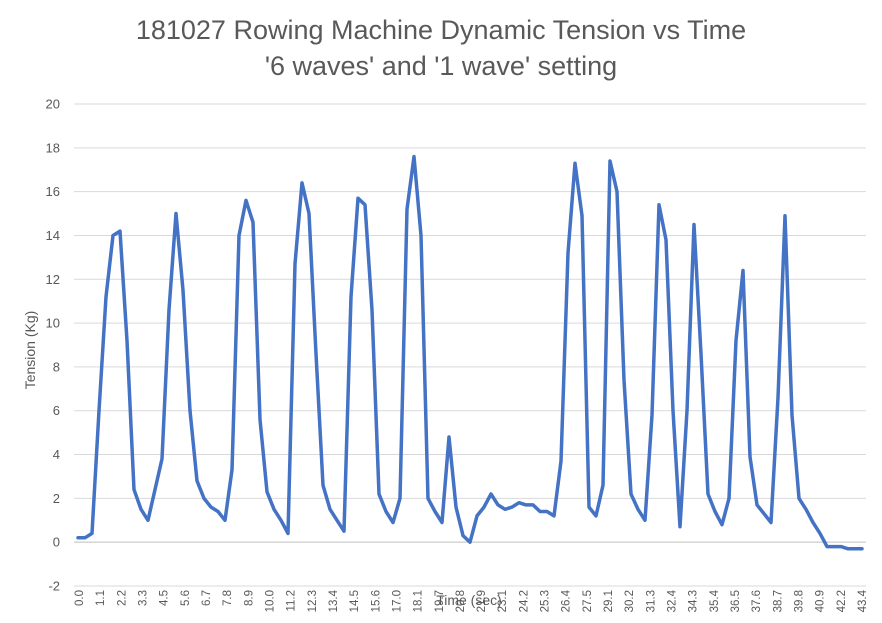 The image size is (882, 623). I want to click on x-tick-label: 18.1, so click(419, 601).